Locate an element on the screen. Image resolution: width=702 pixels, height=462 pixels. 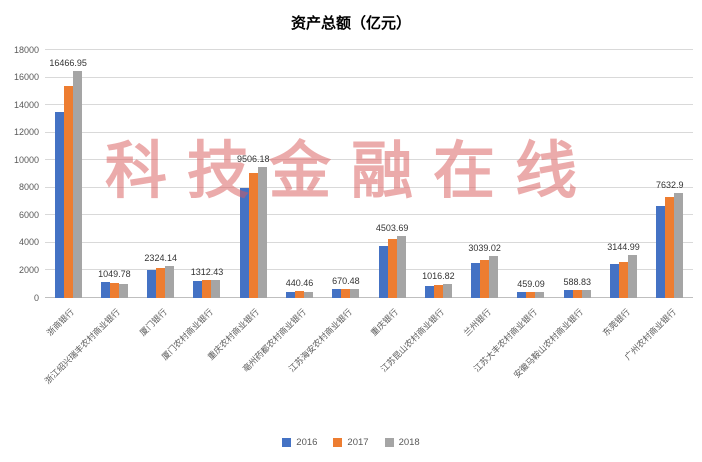
legend-item-2016: 2016 is located at coordinates (299, 442).